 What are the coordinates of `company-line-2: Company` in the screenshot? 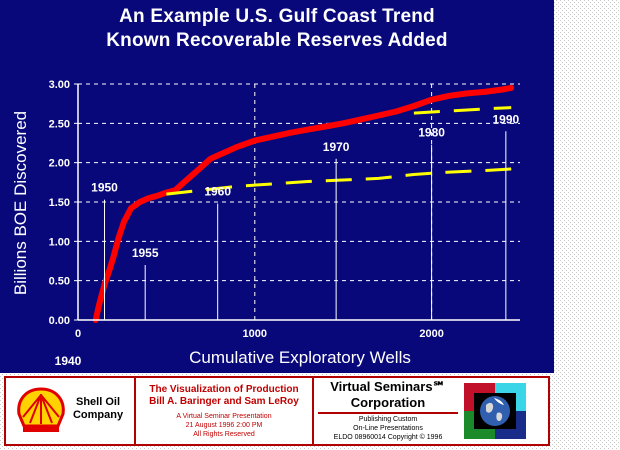 It's located at (98, 415).